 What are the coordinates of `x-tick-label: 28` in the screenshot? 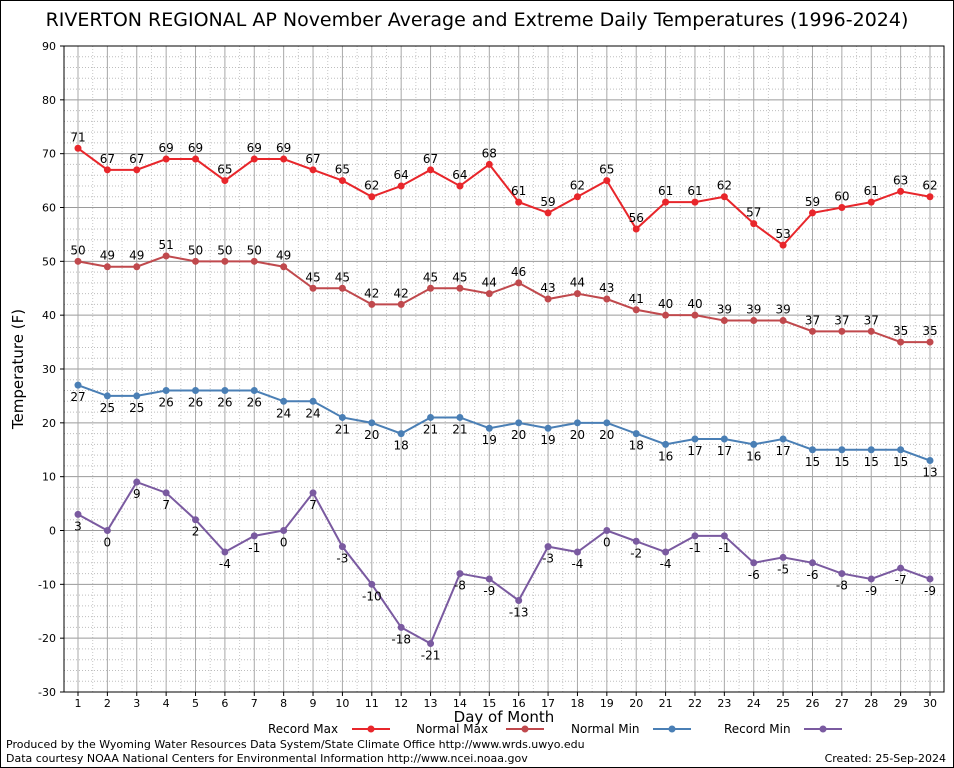 It's located at (871, 703).